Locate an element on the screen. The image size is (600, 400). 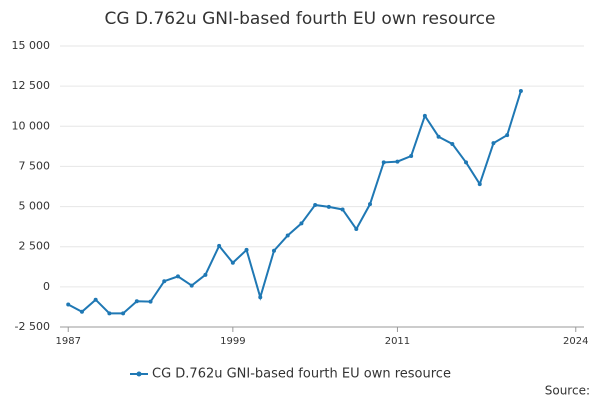
x-tick-label: 1999 is located at coordinates (232, 341).